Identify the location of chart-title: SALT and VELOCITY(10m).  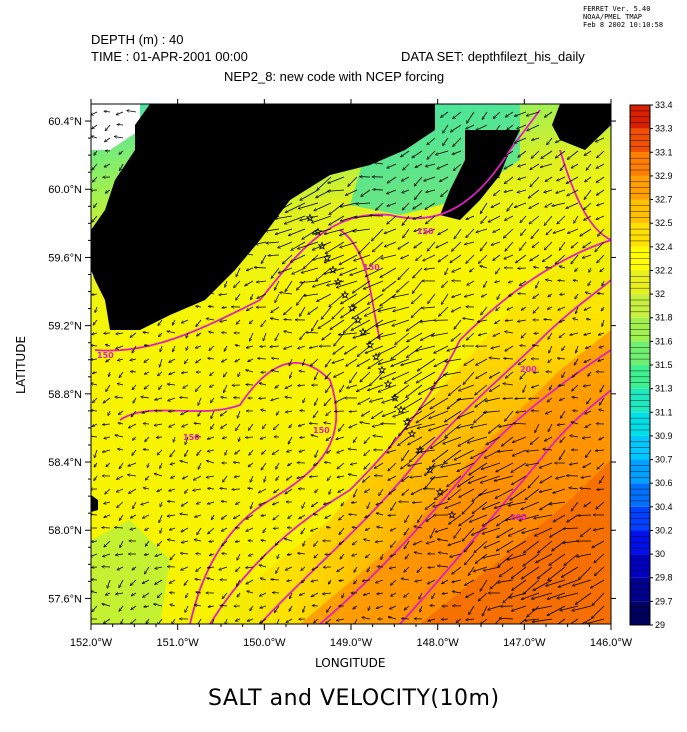
(354, 698).